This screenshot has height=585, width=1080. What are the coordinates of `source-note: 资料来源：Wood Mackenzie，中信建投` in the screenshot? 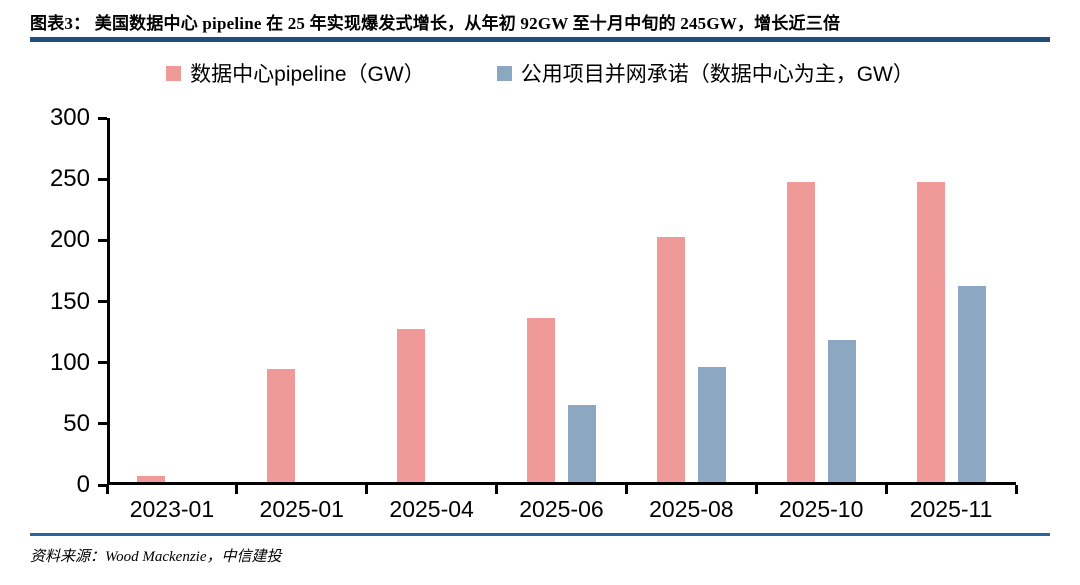 It's located at (156, 557).